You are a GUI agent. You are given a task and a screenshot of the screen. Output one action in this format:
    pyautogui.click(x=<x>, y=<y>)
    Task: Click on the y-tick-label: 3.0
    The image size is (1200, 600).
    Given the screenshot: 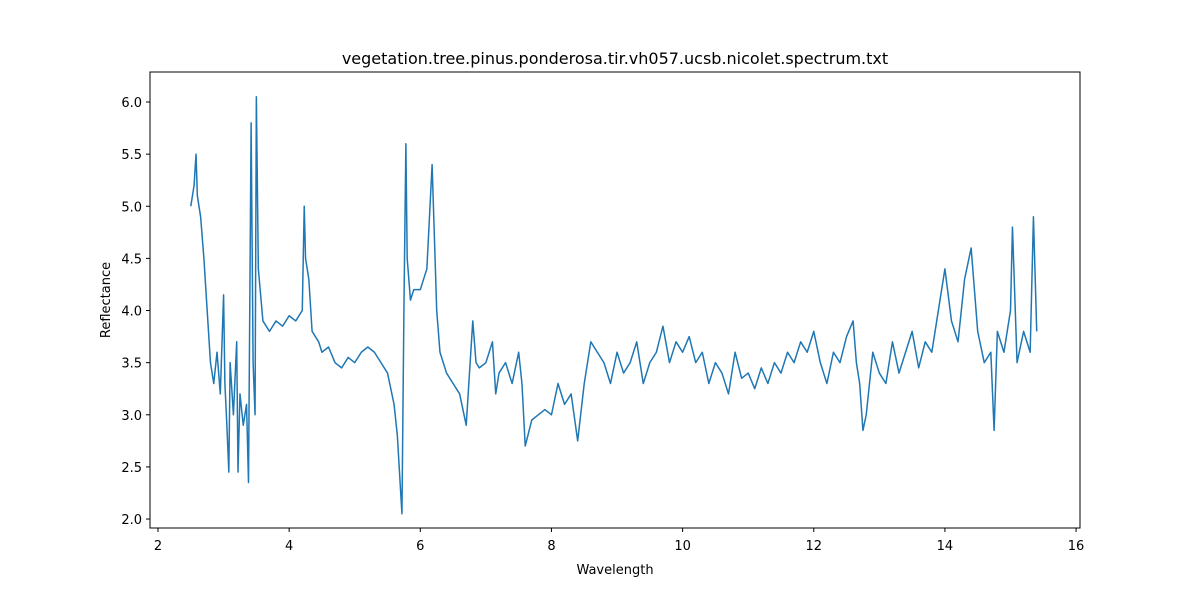 What is the action you would take?
    pyautogui.click(x=131, y=416)
    